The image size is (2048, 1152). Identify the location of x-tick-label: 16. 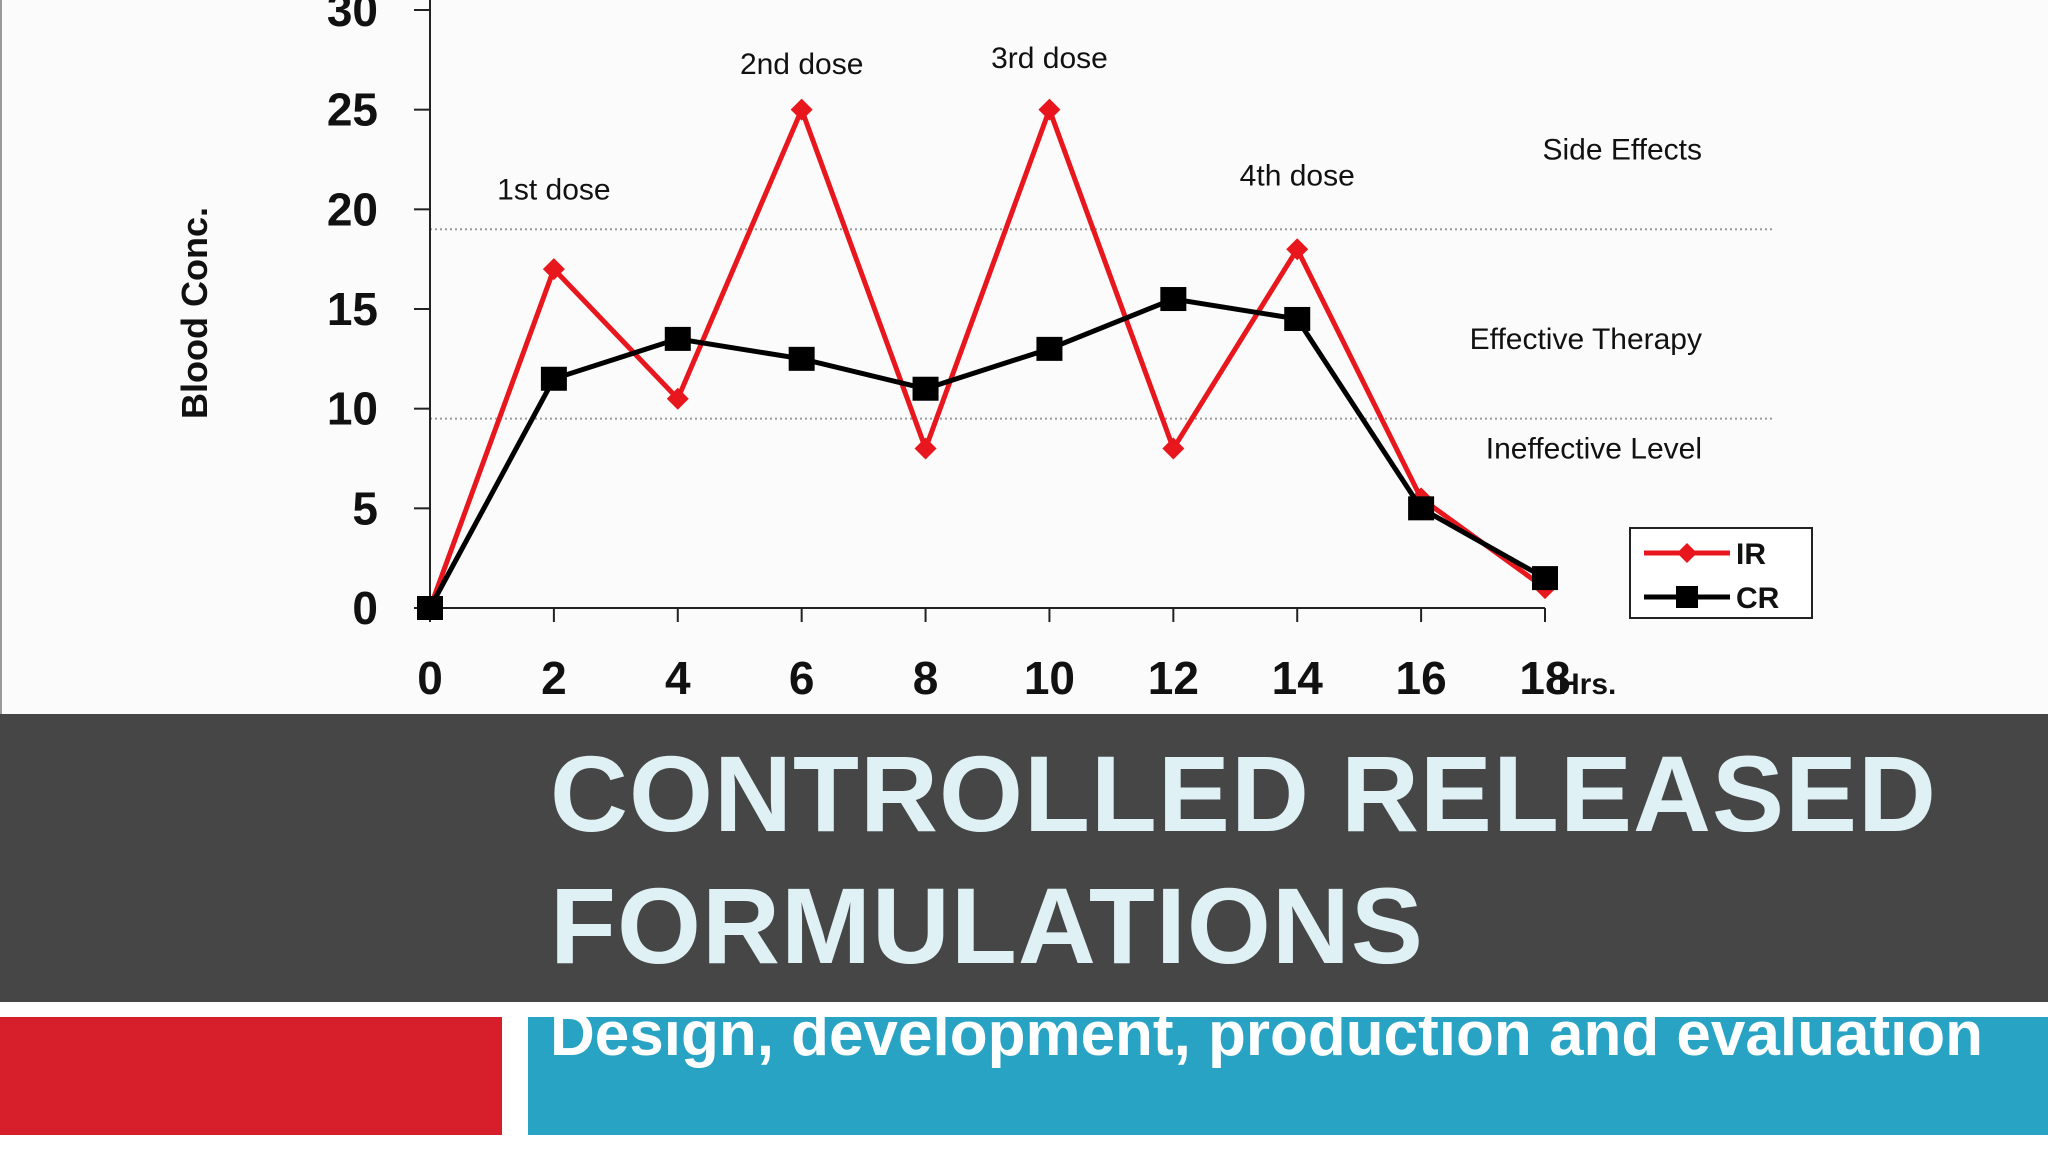
(1421, 678).